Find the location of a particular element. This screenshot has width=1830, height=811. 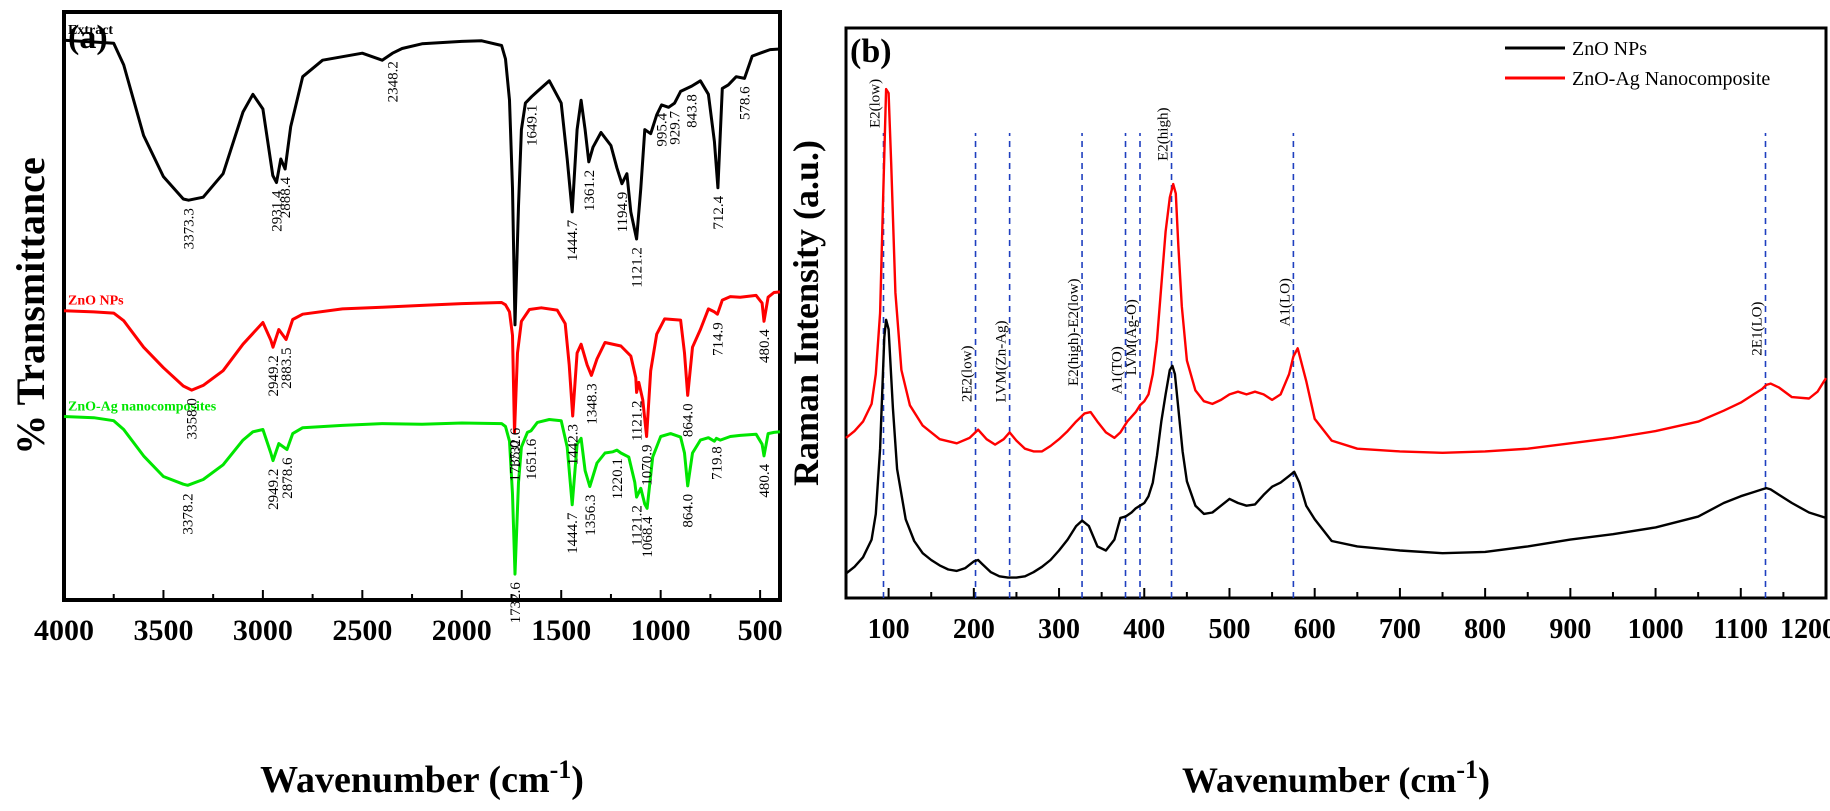

peak-label-zno-ag-nanocomposites-1356-3: 1356.3 is located at coordinates (591, 514).